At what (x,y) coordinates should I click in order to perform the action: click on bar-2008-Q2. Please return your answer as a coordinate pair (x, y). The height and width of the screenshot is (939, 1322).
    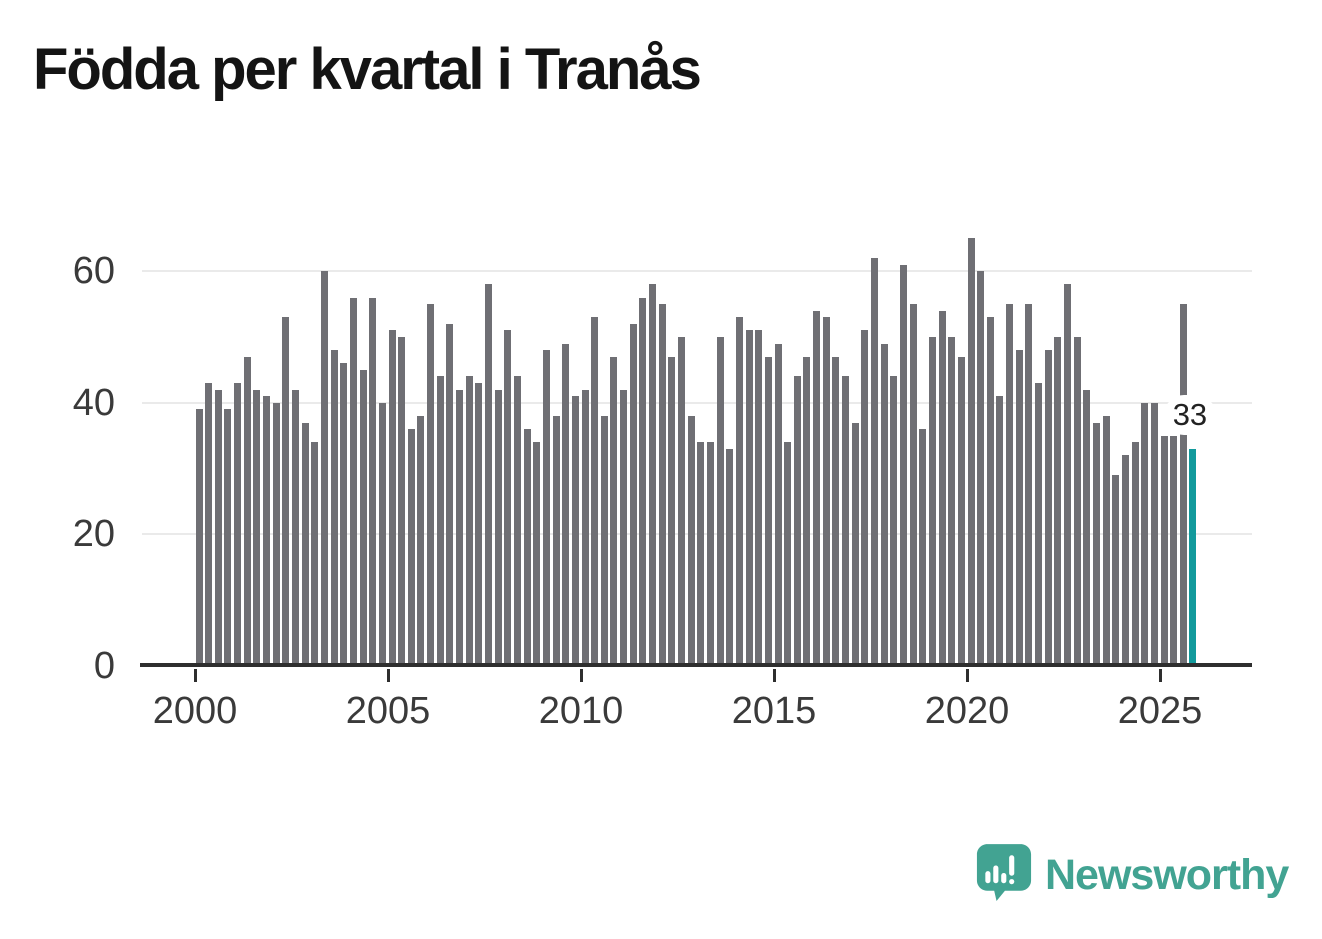
    Looking at the image, I should click on (517, 521).